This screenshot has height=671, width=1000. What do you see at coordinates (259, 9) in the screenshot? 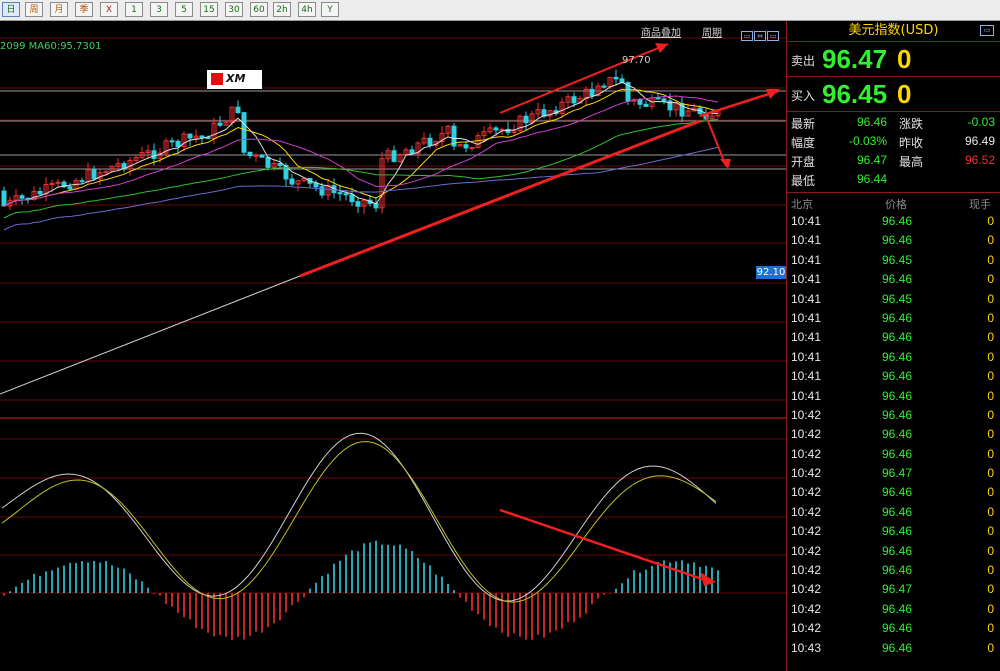
I see `period-button: 60` at bounding box center [259, 9].